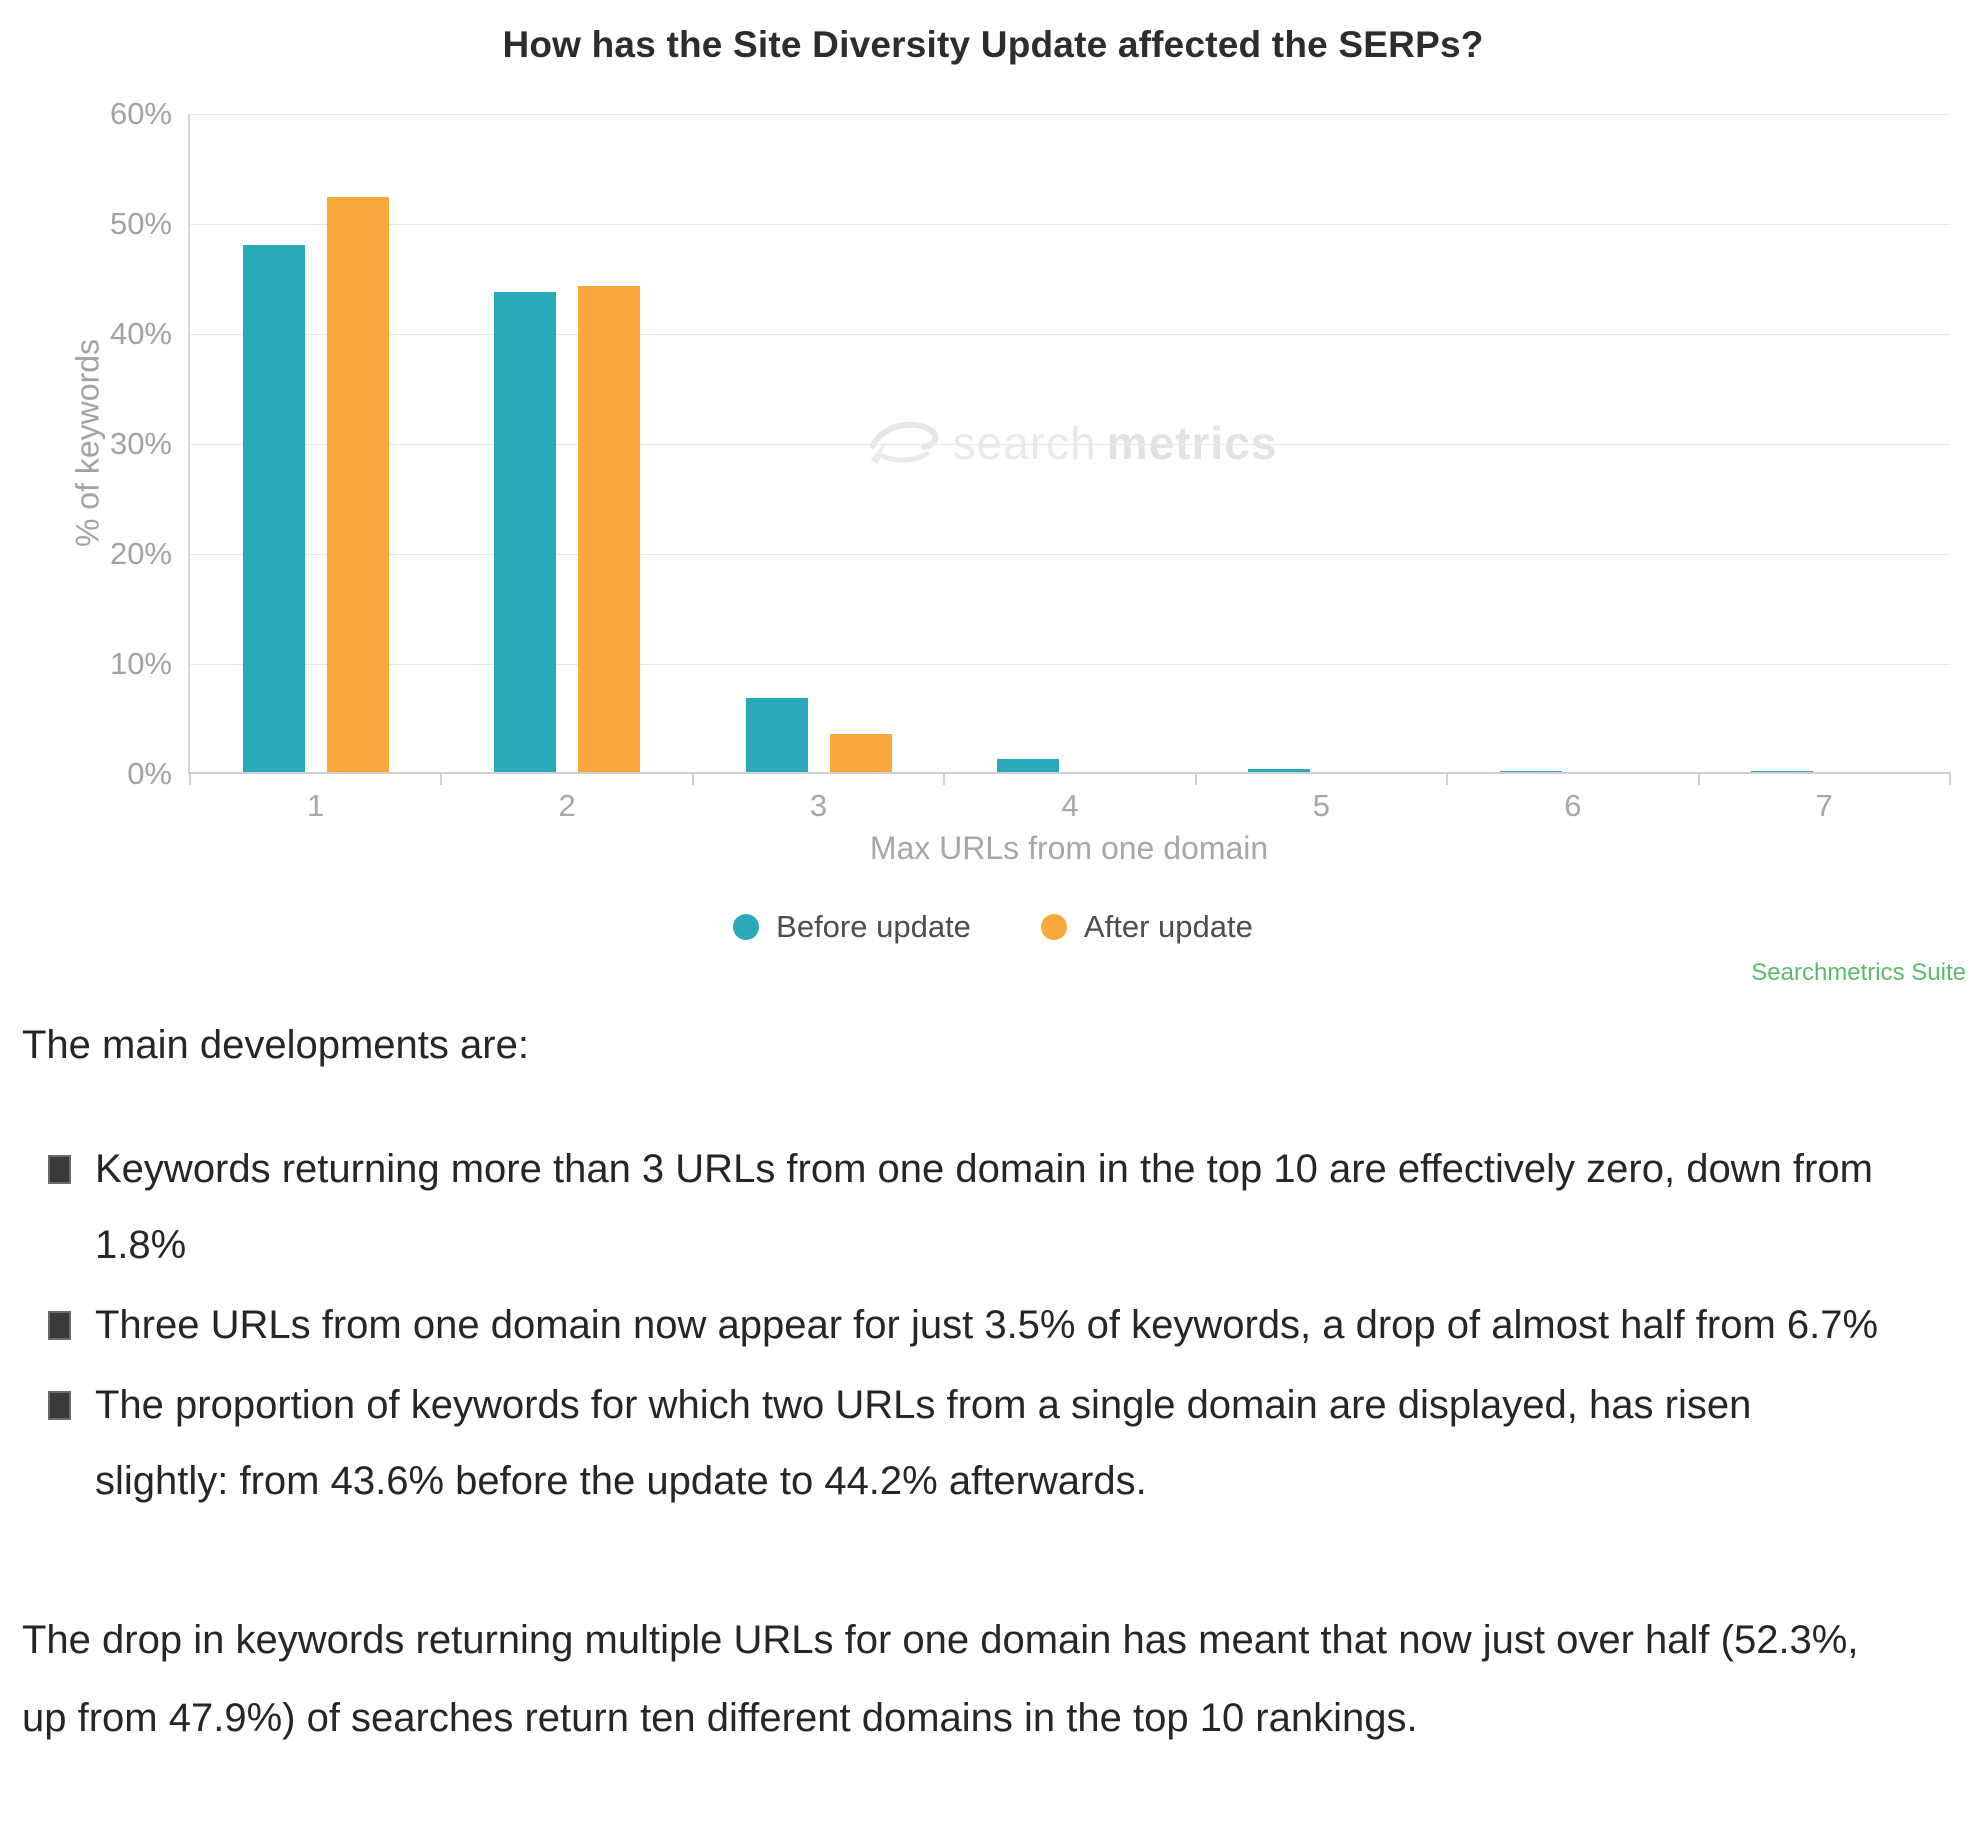  What do you see at coordinates (818, 805) in the screenshot?
I see `x-tick-label: 3` at bounding box center [818, 805].